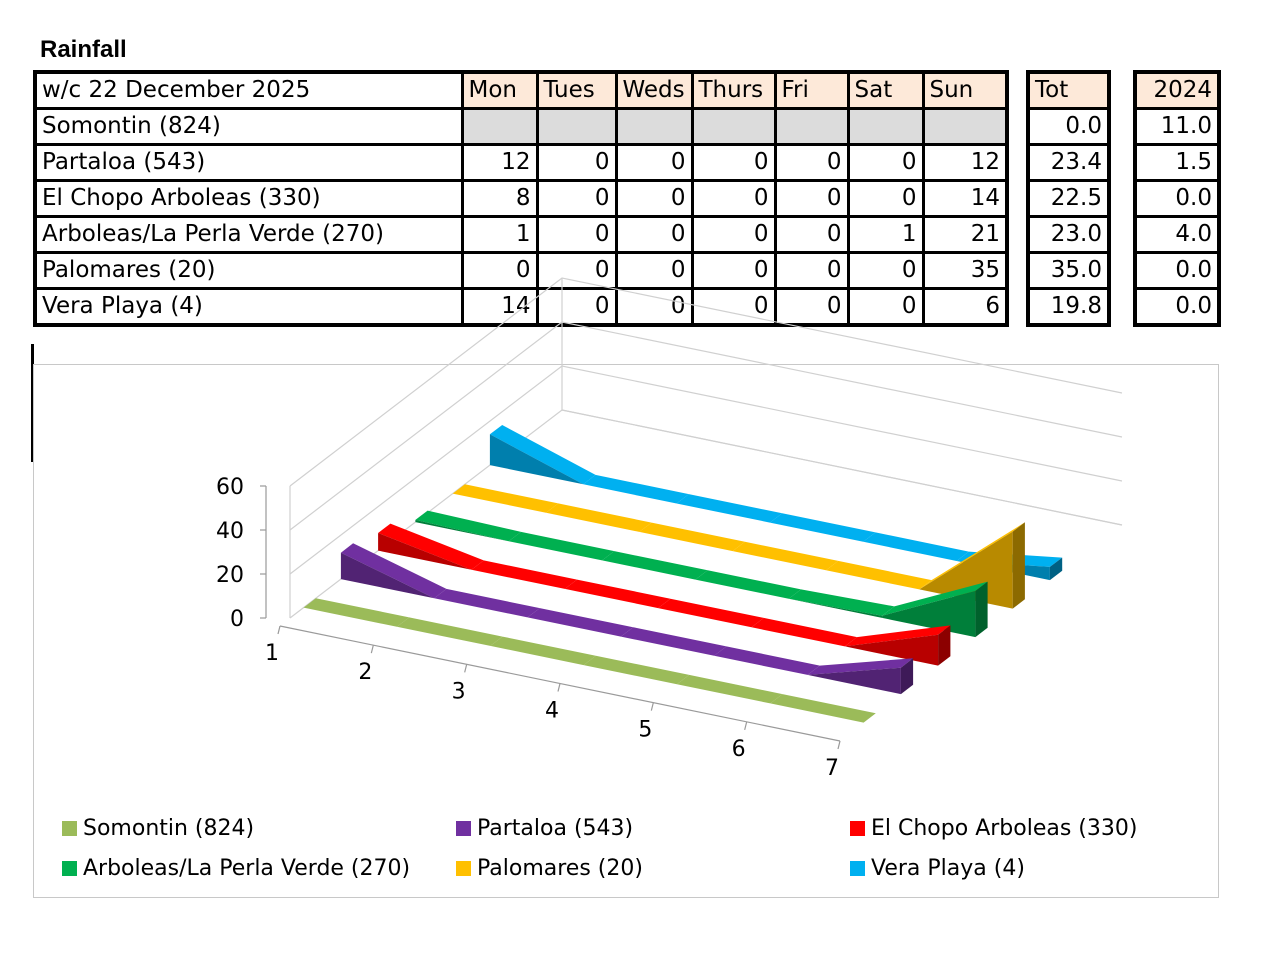  Describe the element at coordinates (169, 828) in the screenshot. I see `legend-label: Somontin (824)` at that location.